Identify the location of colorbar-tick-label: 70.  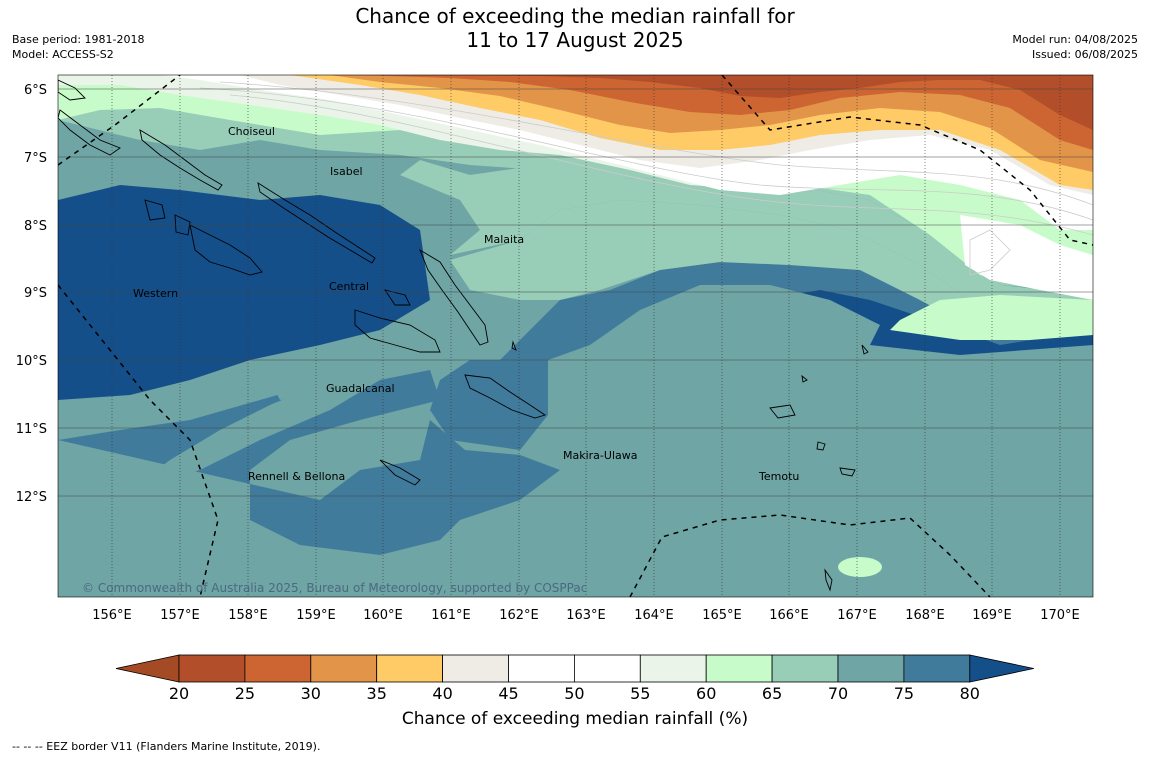
(838, 692).